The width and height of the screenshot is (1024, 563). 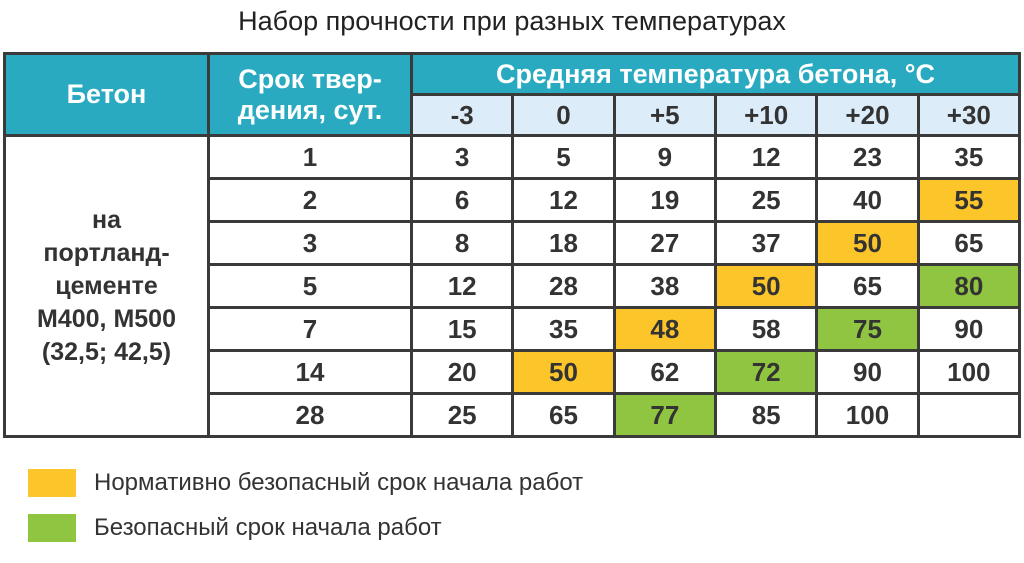 I want to click on days-cell: 28, so click(x=310, y=415).